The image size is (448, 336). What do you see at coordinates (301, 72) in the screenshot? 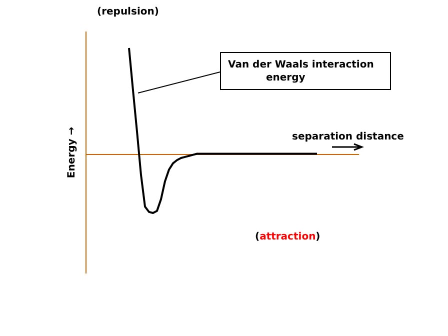
I see `text: Van der Waals interaction energy` at bounding box center [301, 72].